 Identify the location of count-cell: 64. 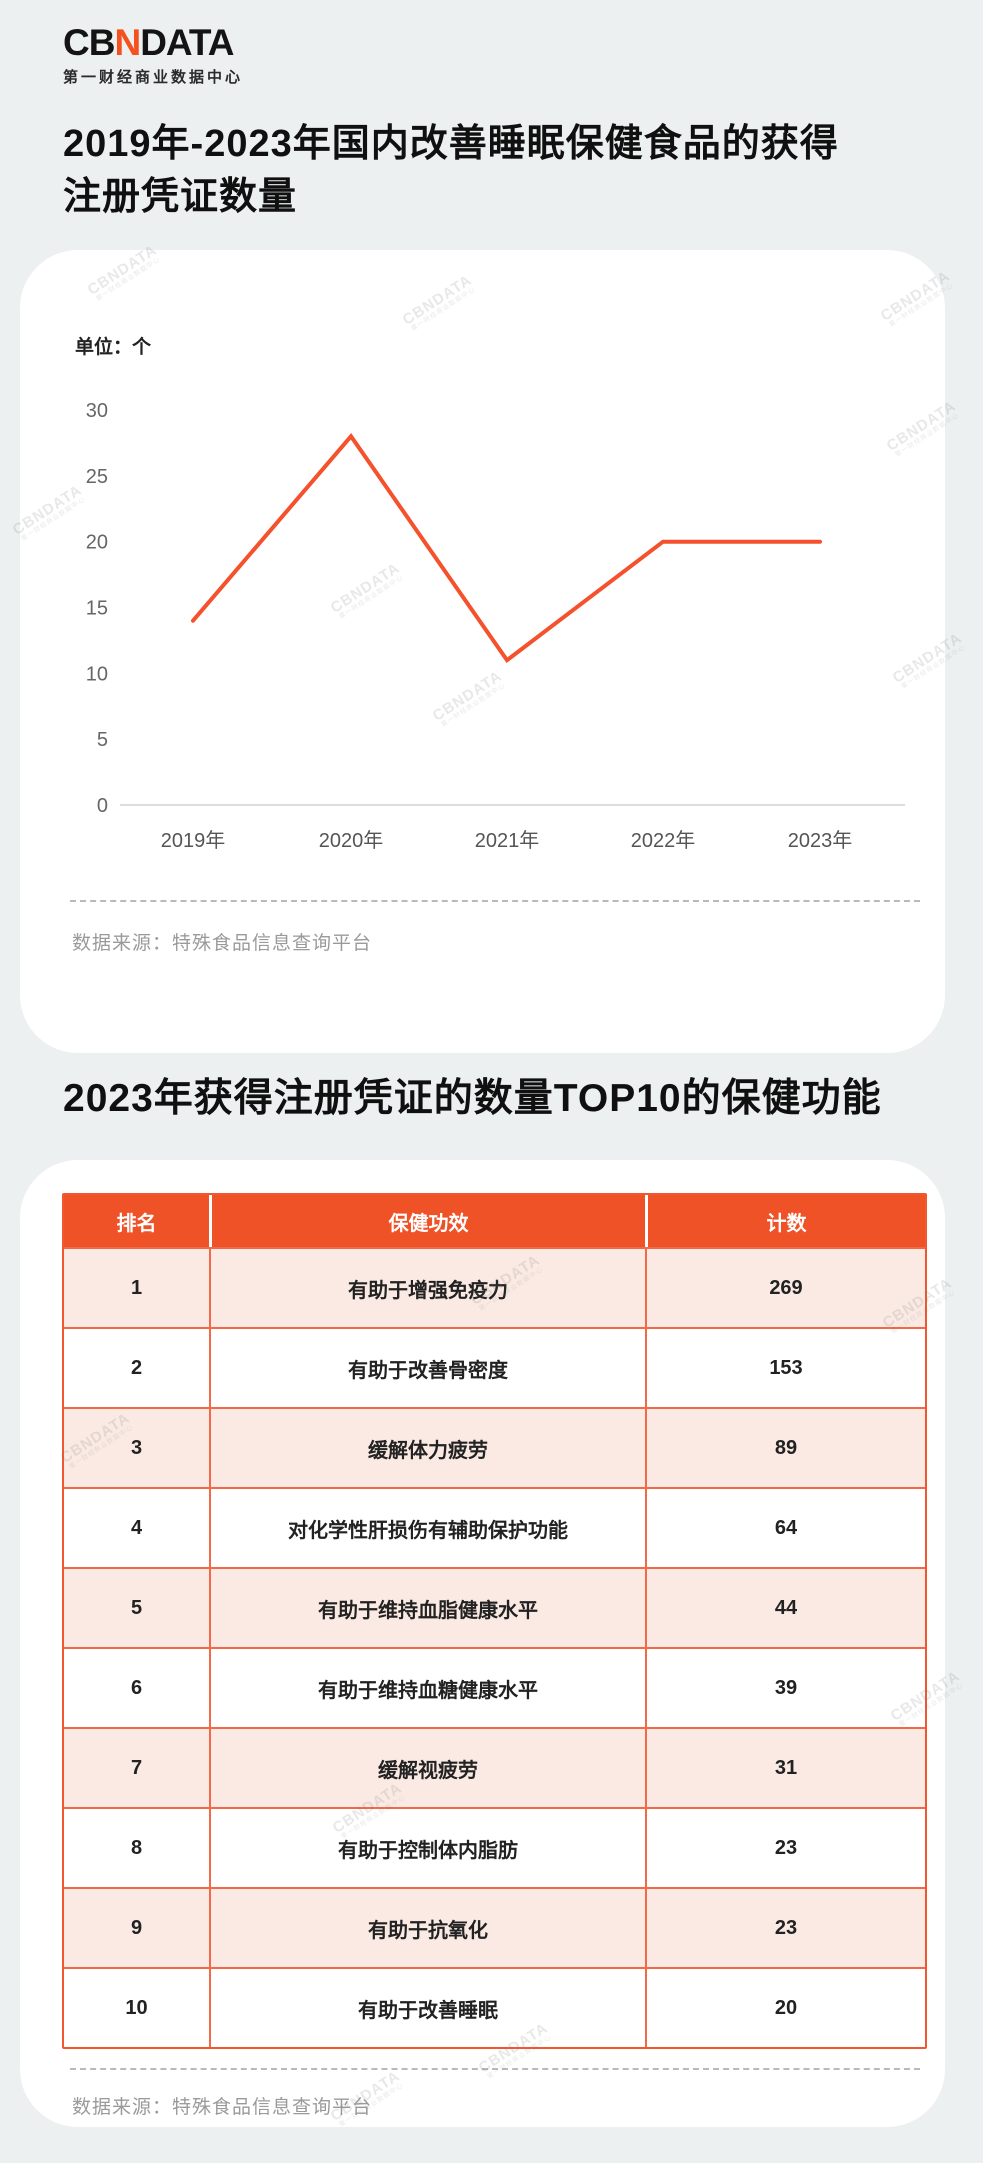
(785, 1528).